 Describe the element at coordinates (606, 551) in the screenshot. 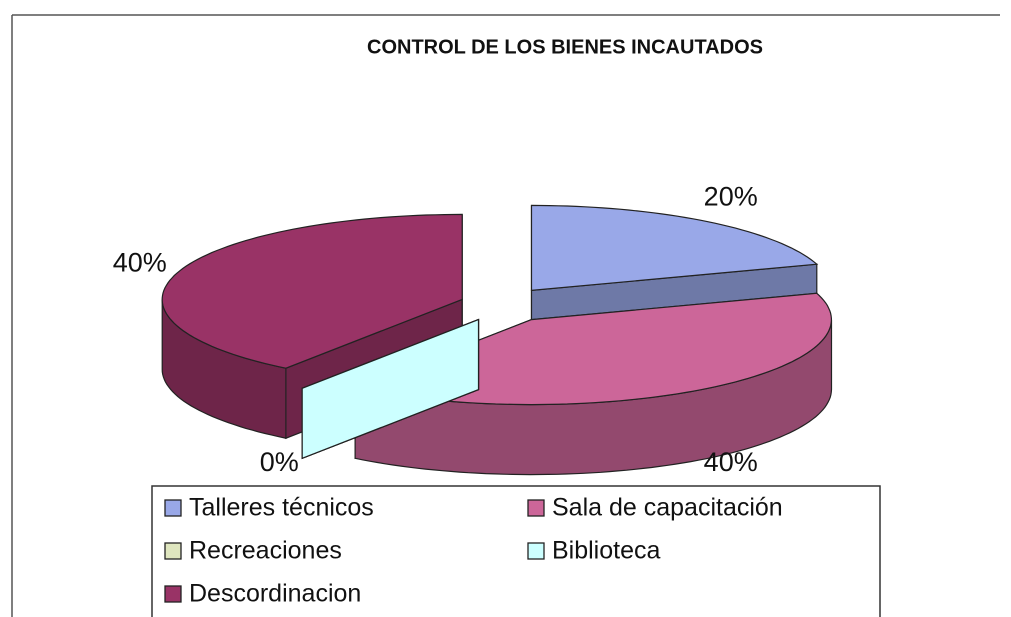

I see `legend-label: Biblioteca` at that location.